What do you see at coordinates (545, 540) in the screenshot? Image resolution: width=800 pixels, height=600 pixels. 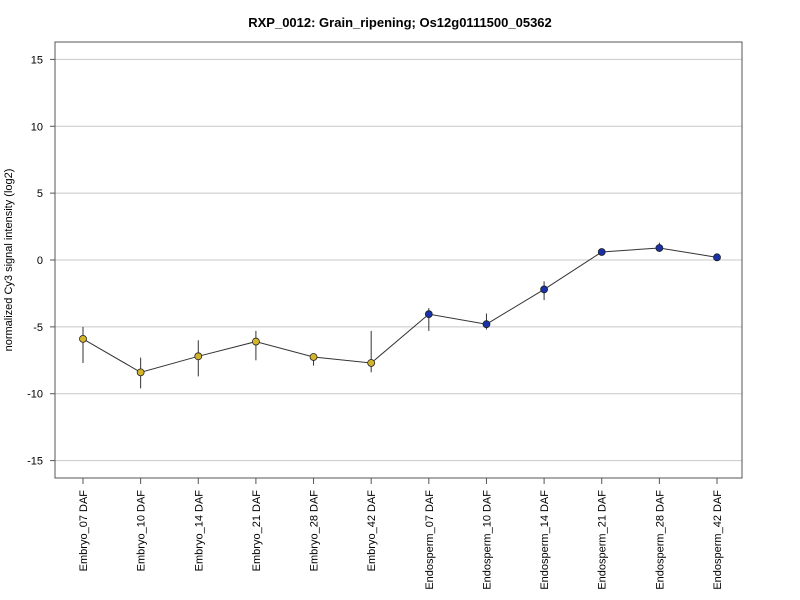 I see `x-tick-label: Endosperm_14 DAF` at bounding box center [545, 540].